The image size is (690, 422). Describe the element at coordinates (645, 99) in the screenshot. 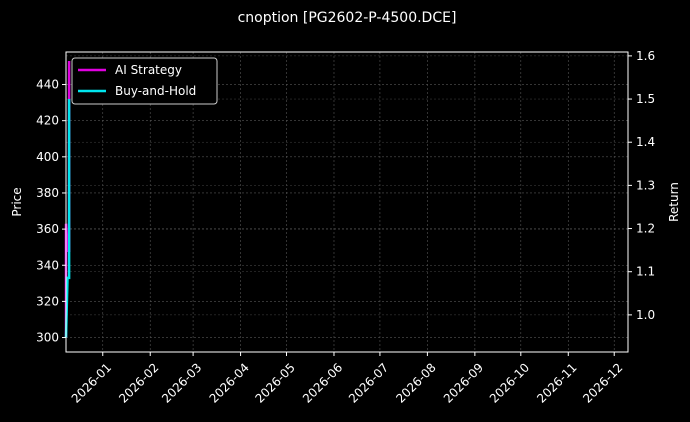

I see `y2-tick-label: 1.5` at that location.